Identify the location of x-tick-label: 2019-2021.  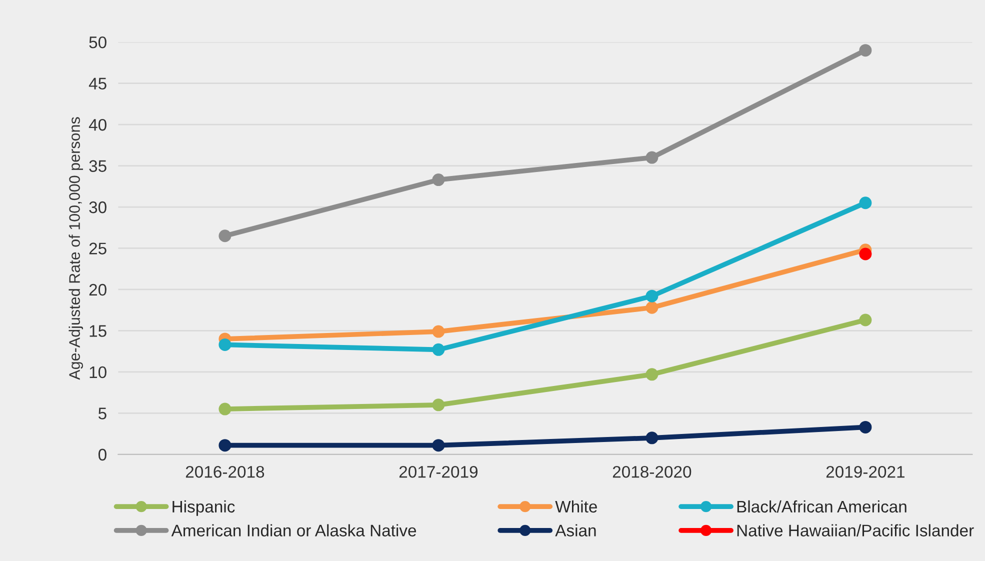
(865, 472).